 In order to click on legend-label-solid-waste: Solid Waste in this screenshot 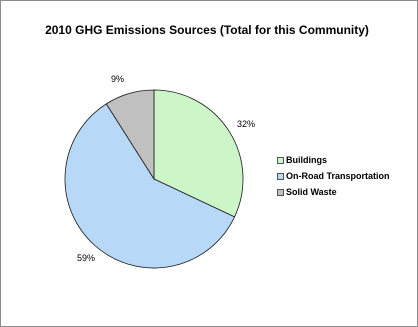, I will do `click(311, 192)`.